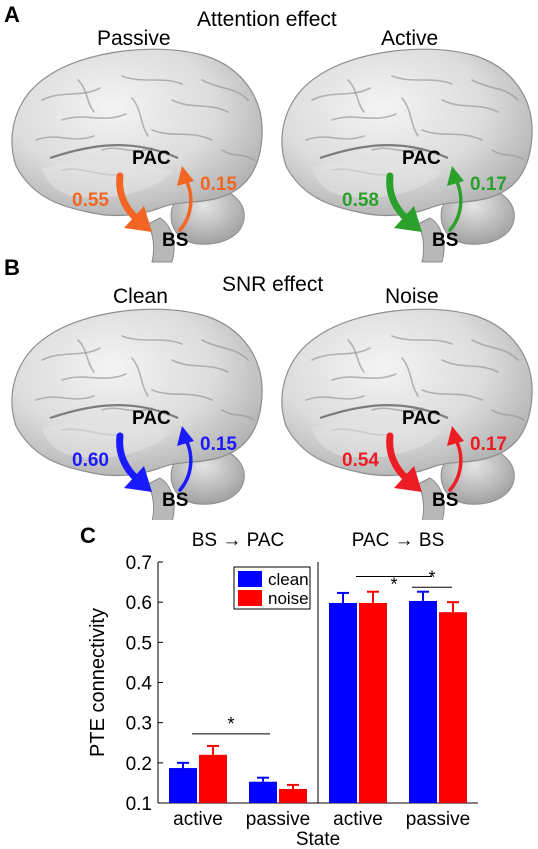  I want to click on brain-active: PAC BS 0.58 0.17, so click(407, 155).